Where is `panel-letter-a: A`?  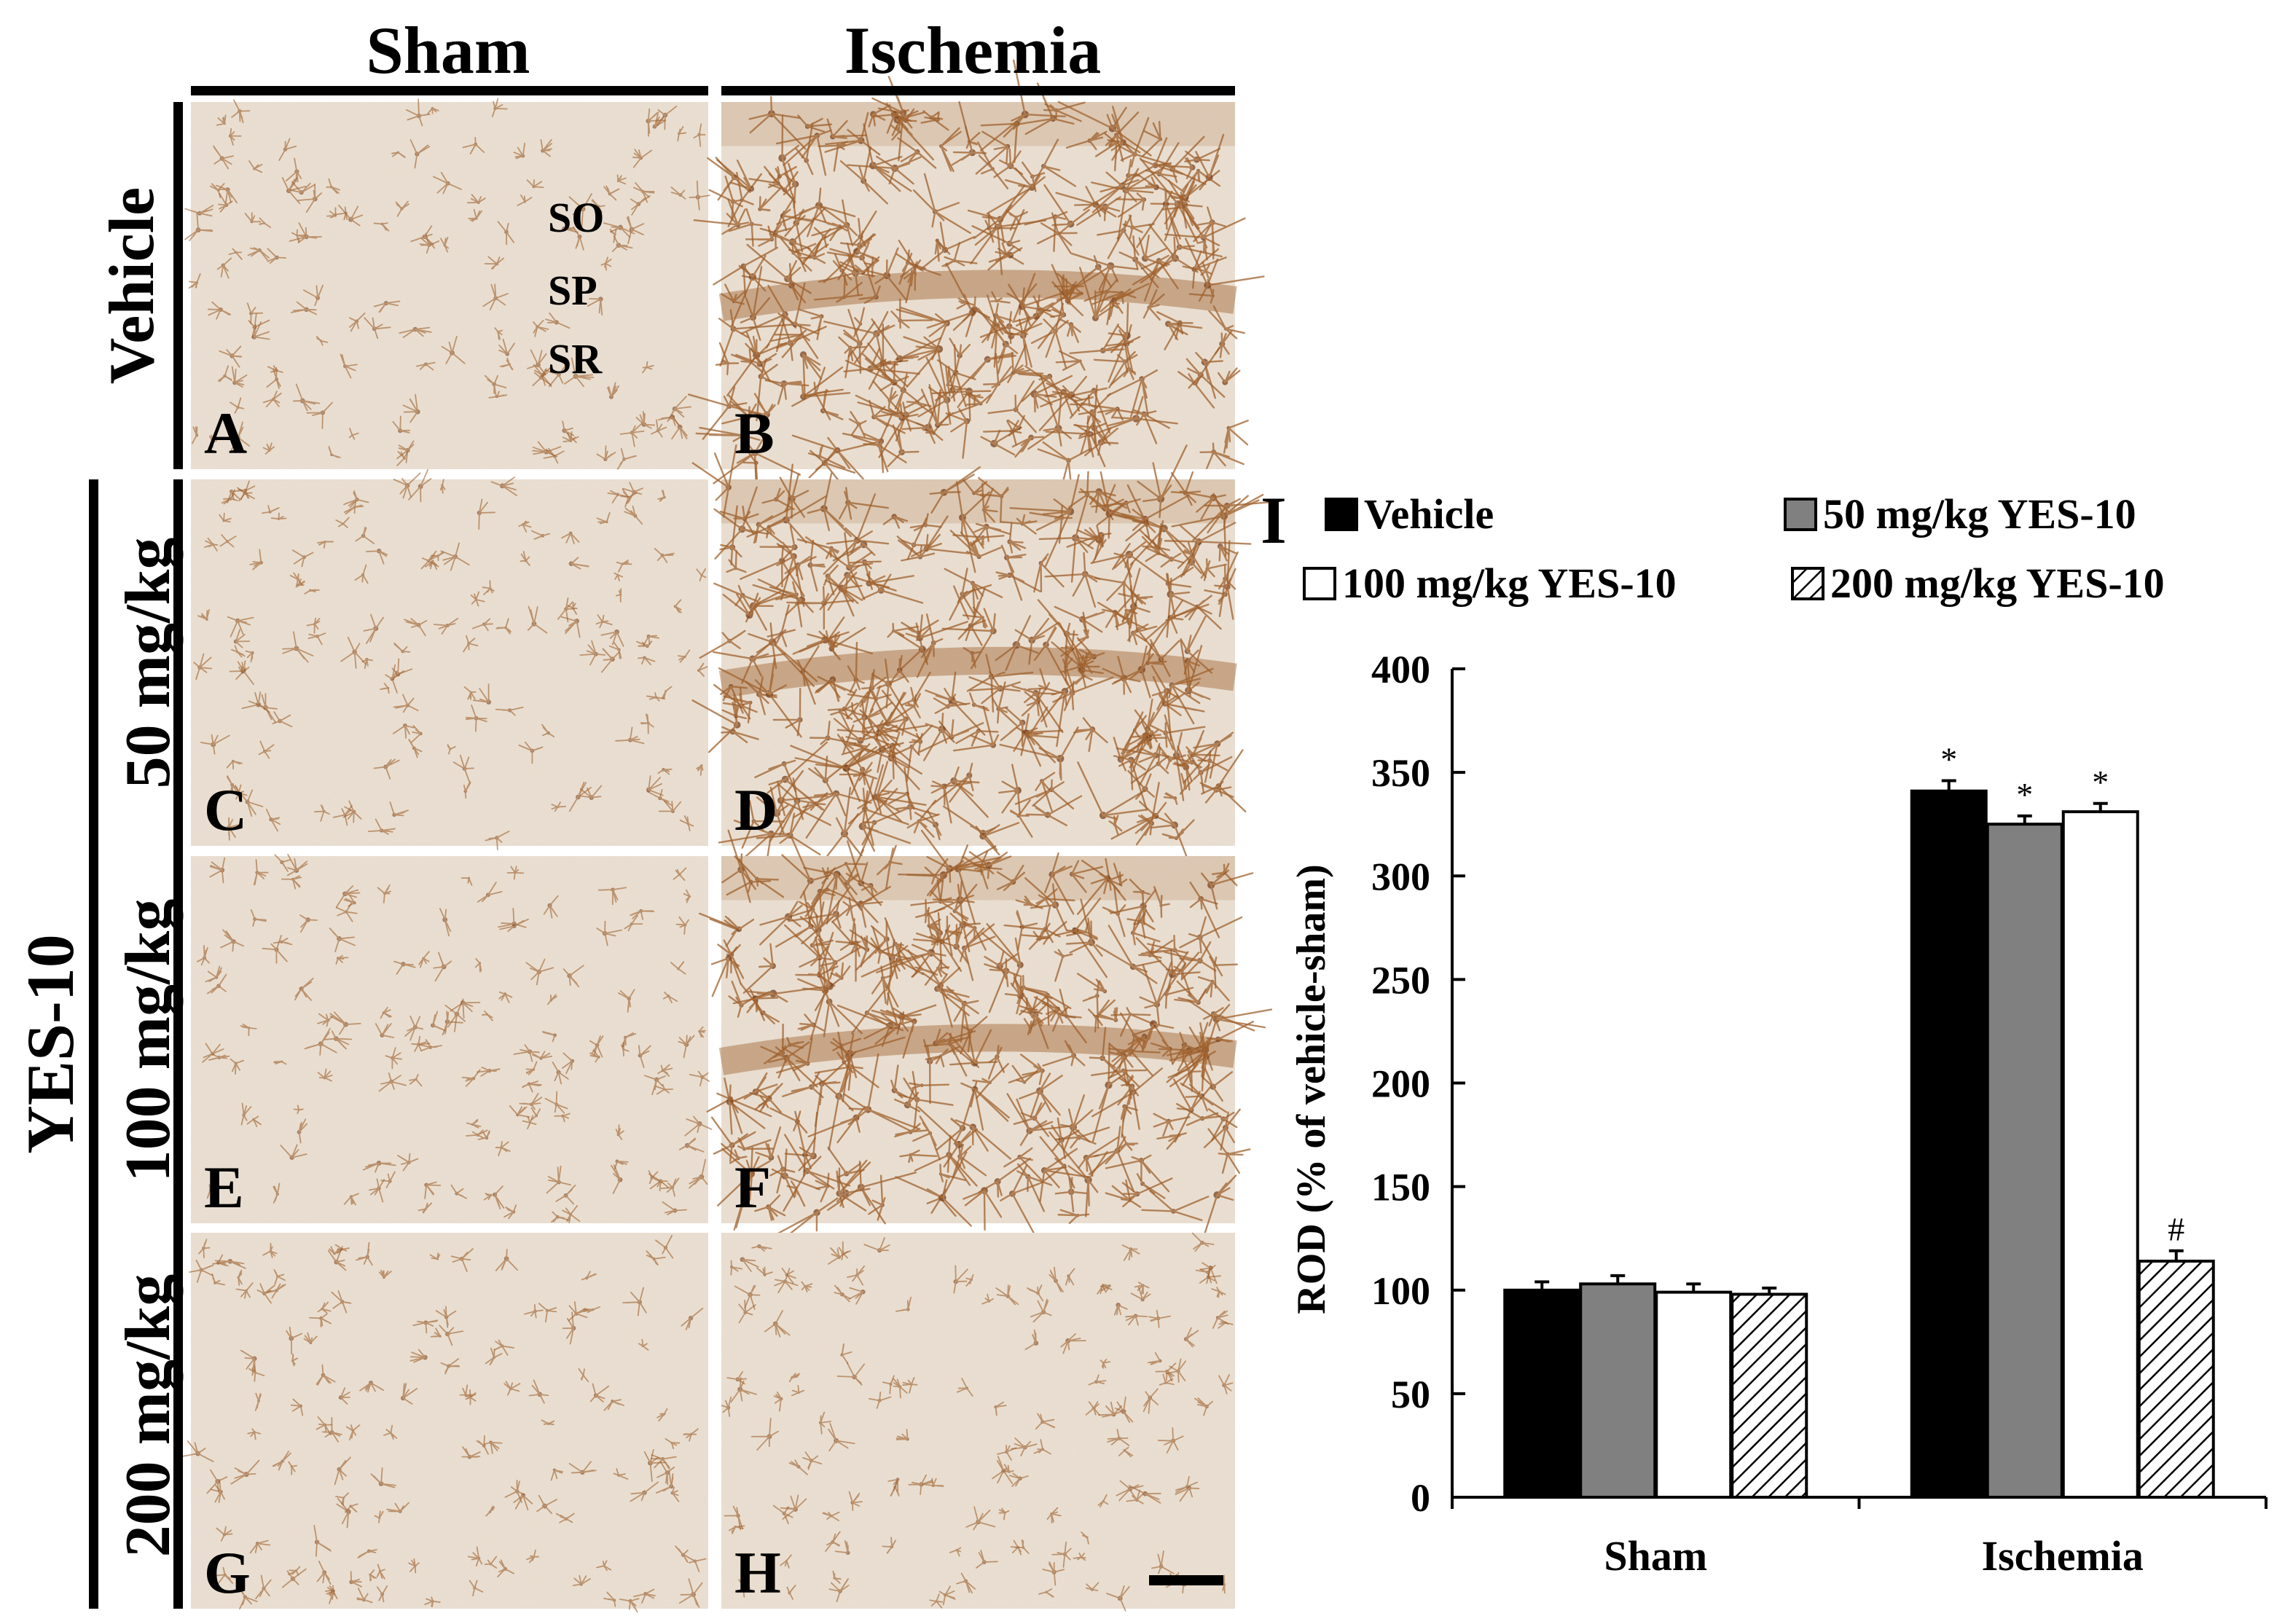 panel-letter-a: A is located at coordinates (225, 433).